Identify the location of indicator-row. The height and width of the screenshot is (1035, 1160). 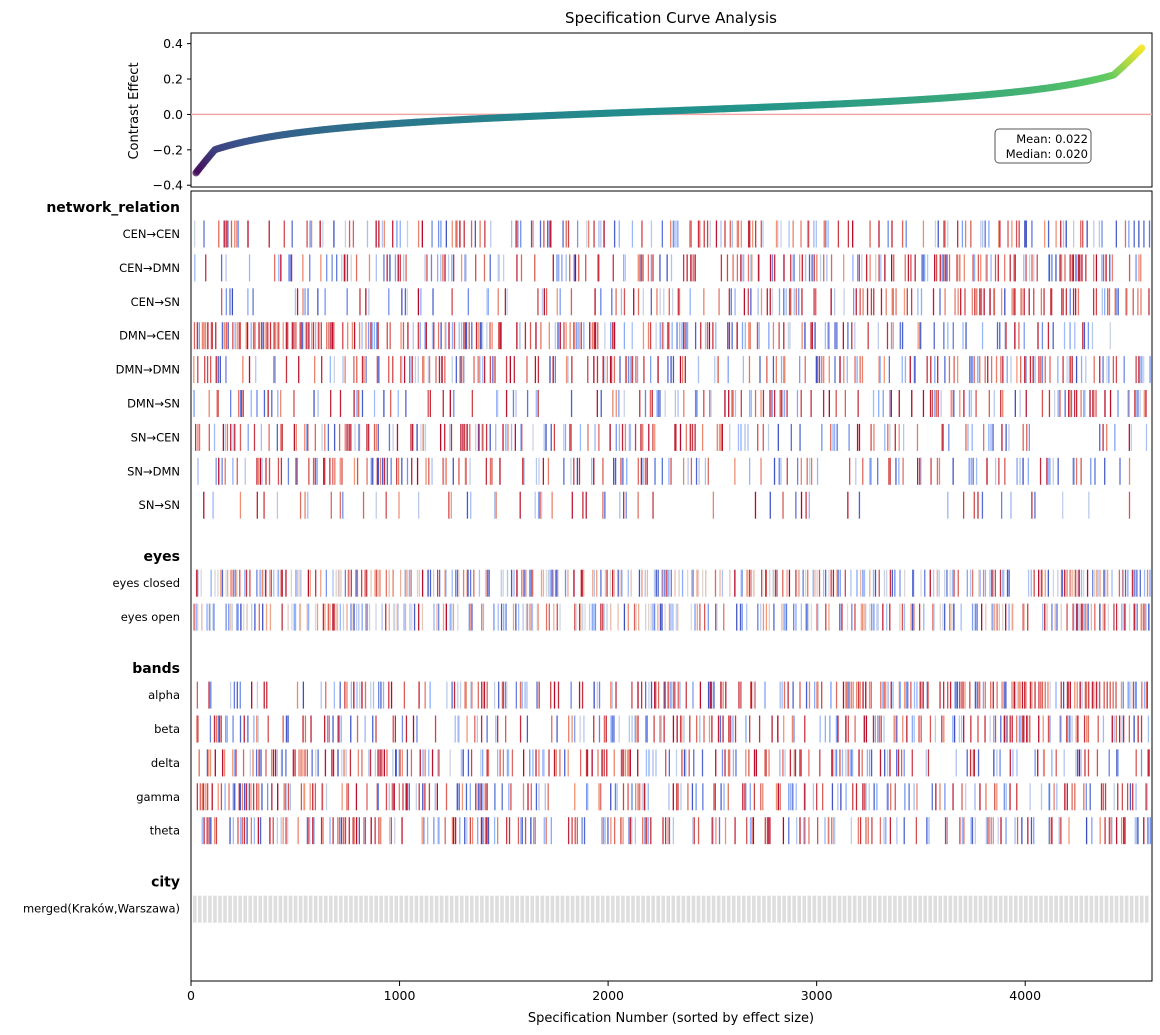
(676, 831).